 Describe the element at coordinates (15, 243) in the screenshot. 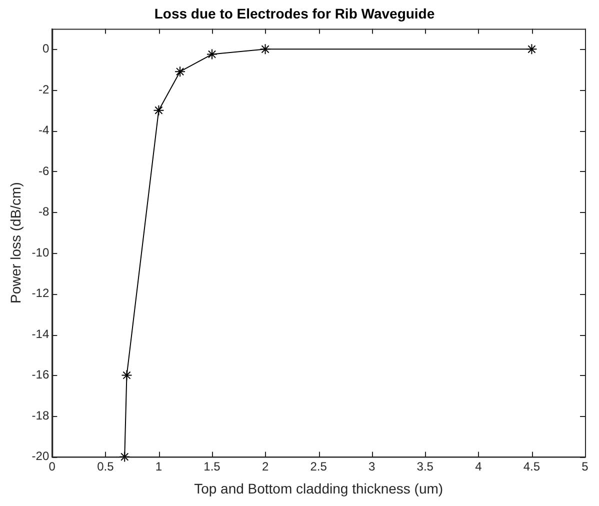

I see `y-axis-title: Power loss (dB/cm)` at that location.